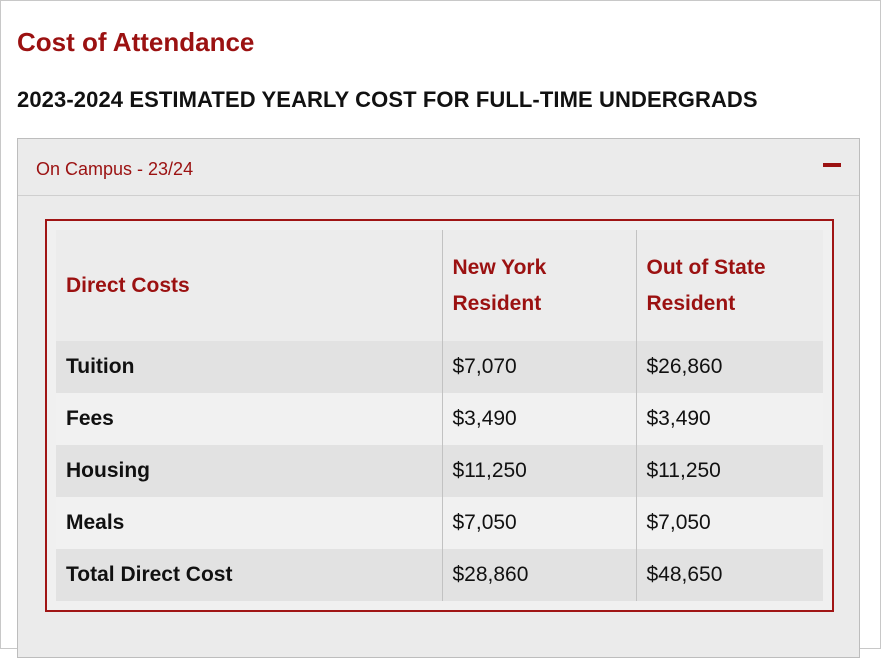 This screenshot has height=658, width=881. Describe the element at coordinates (249, 419) in the screenshot. I see `row-label: Fees` at that location.